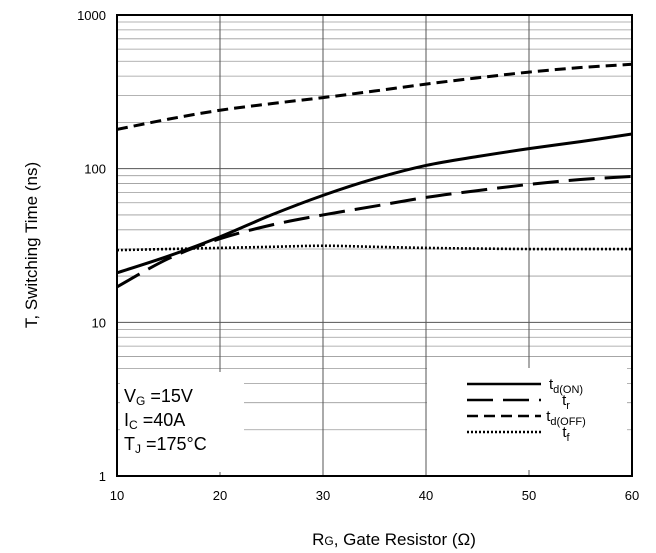 Image resolution: width=656 pixels, height=553 pixels. I want to click on y-tick-label: 1000, so click(91, 15).